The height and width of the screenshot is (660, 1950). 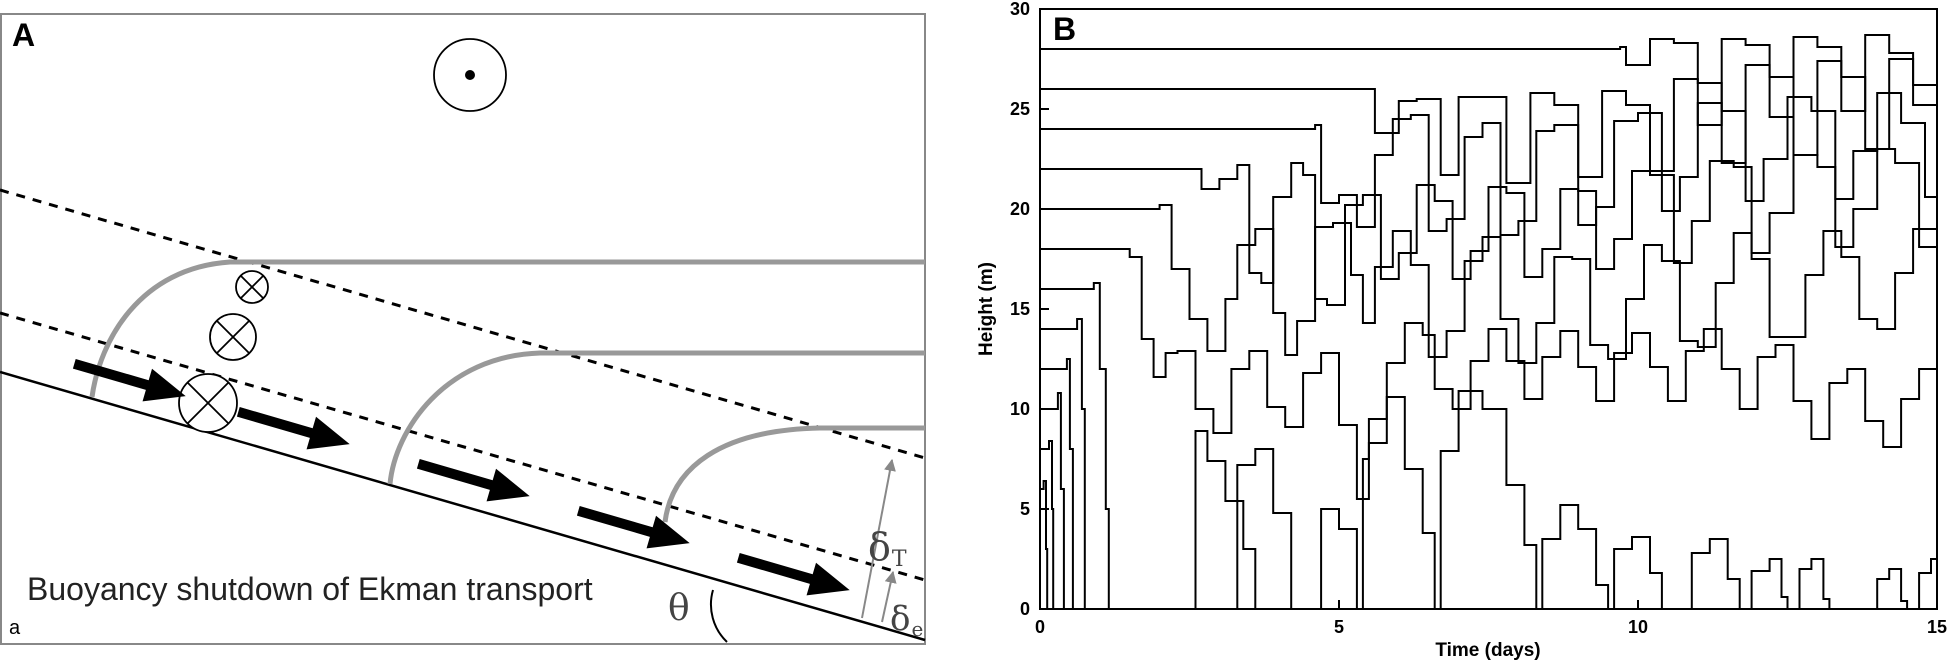 I want to click on y-tick-label: 15, so click(x=1020, y=309).